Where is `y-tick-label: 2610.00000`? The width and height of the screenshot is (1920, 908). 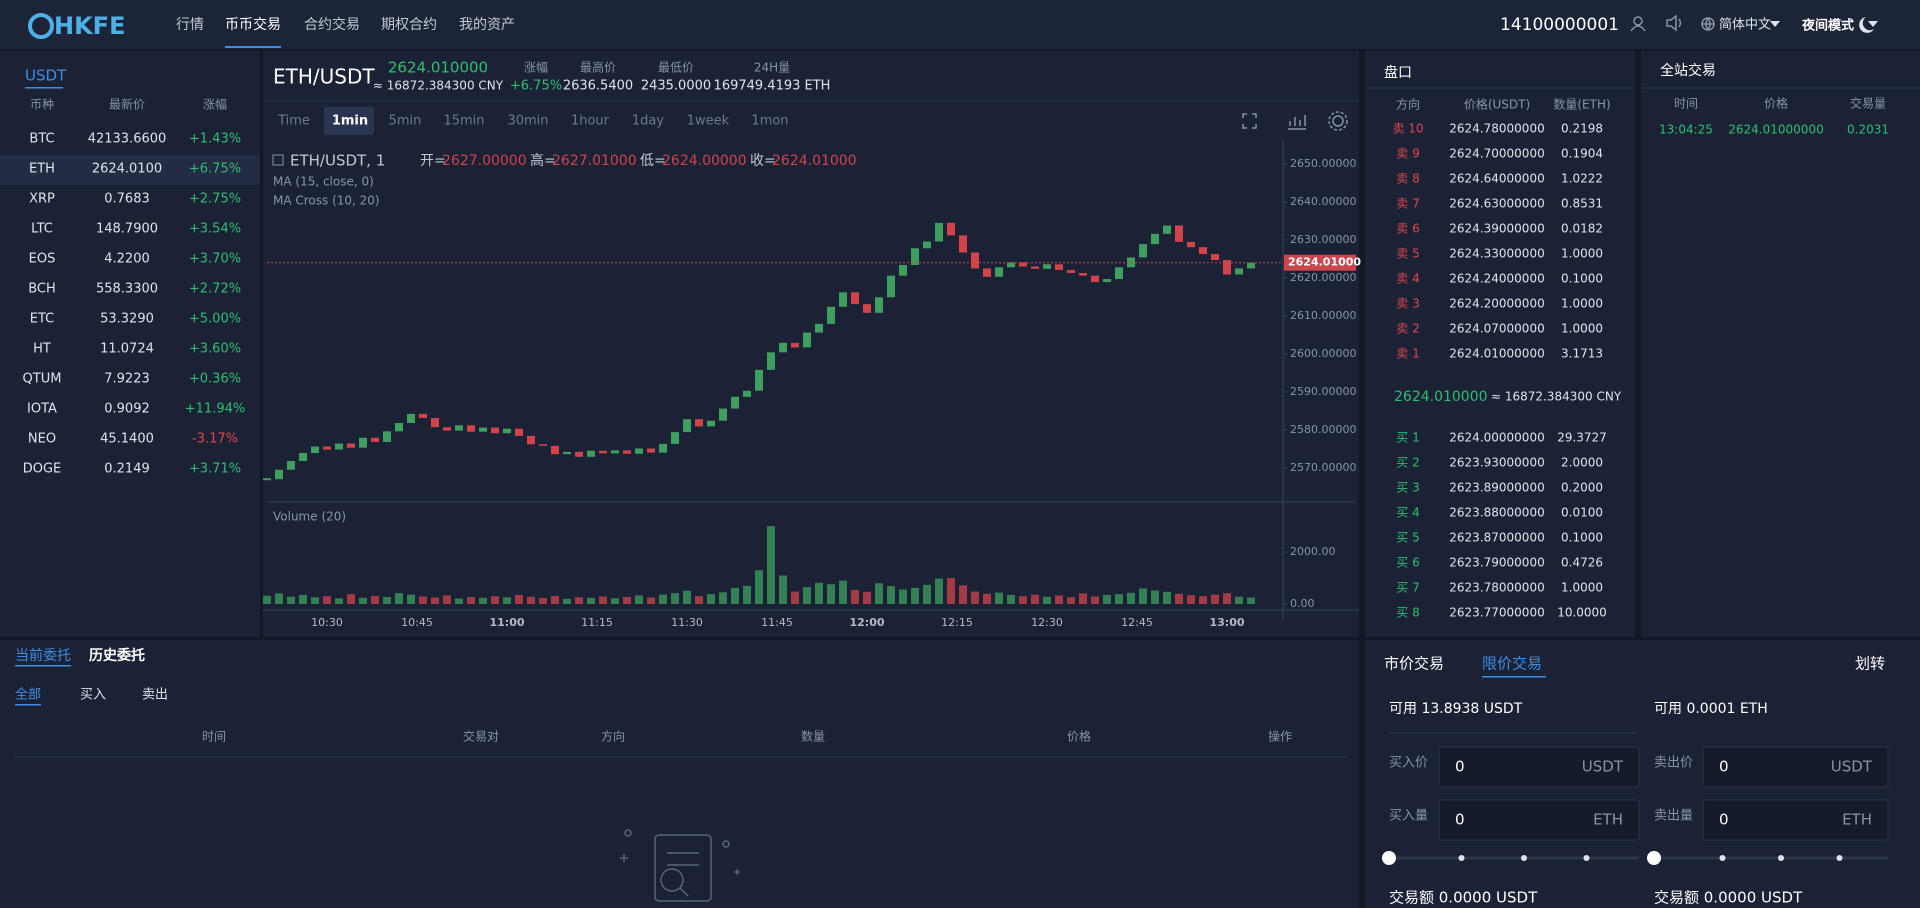
y-tick-label: 2610.00000 is located at coordinates (1323, 315).